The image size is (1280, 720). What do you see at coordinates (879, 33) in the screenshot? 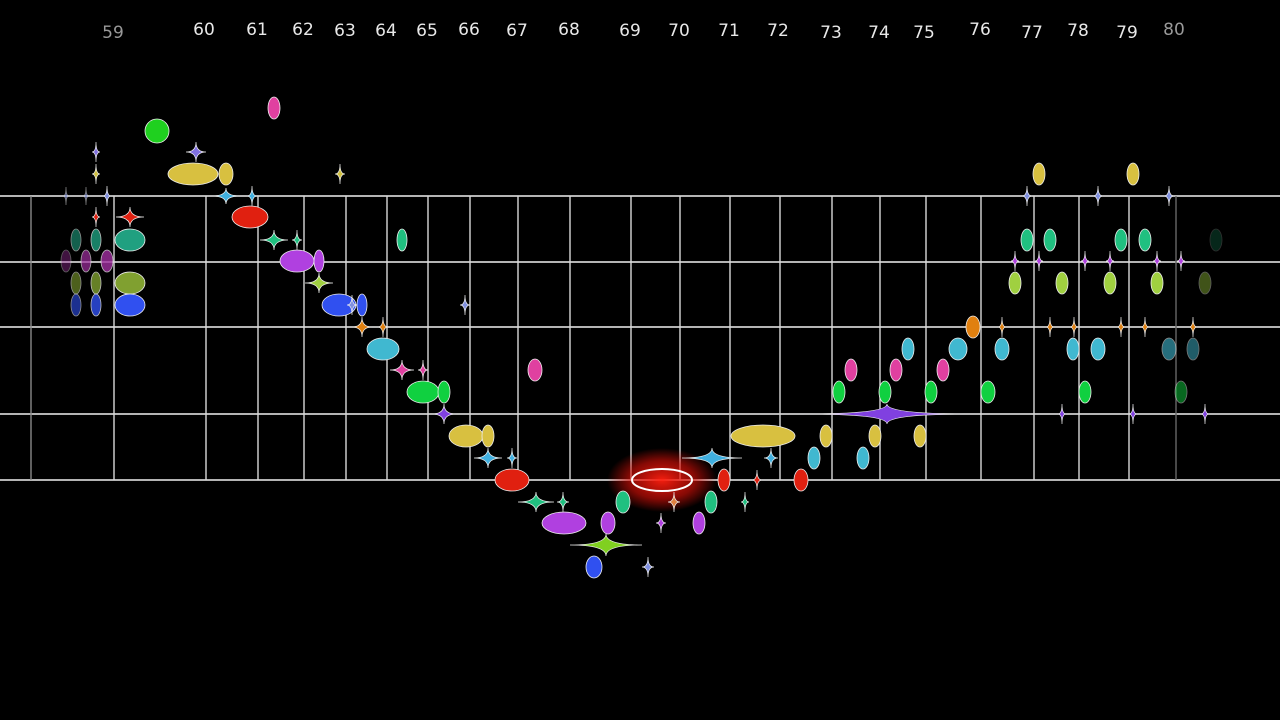
I see `measure-number: 74` at bounding box center [879, 33].